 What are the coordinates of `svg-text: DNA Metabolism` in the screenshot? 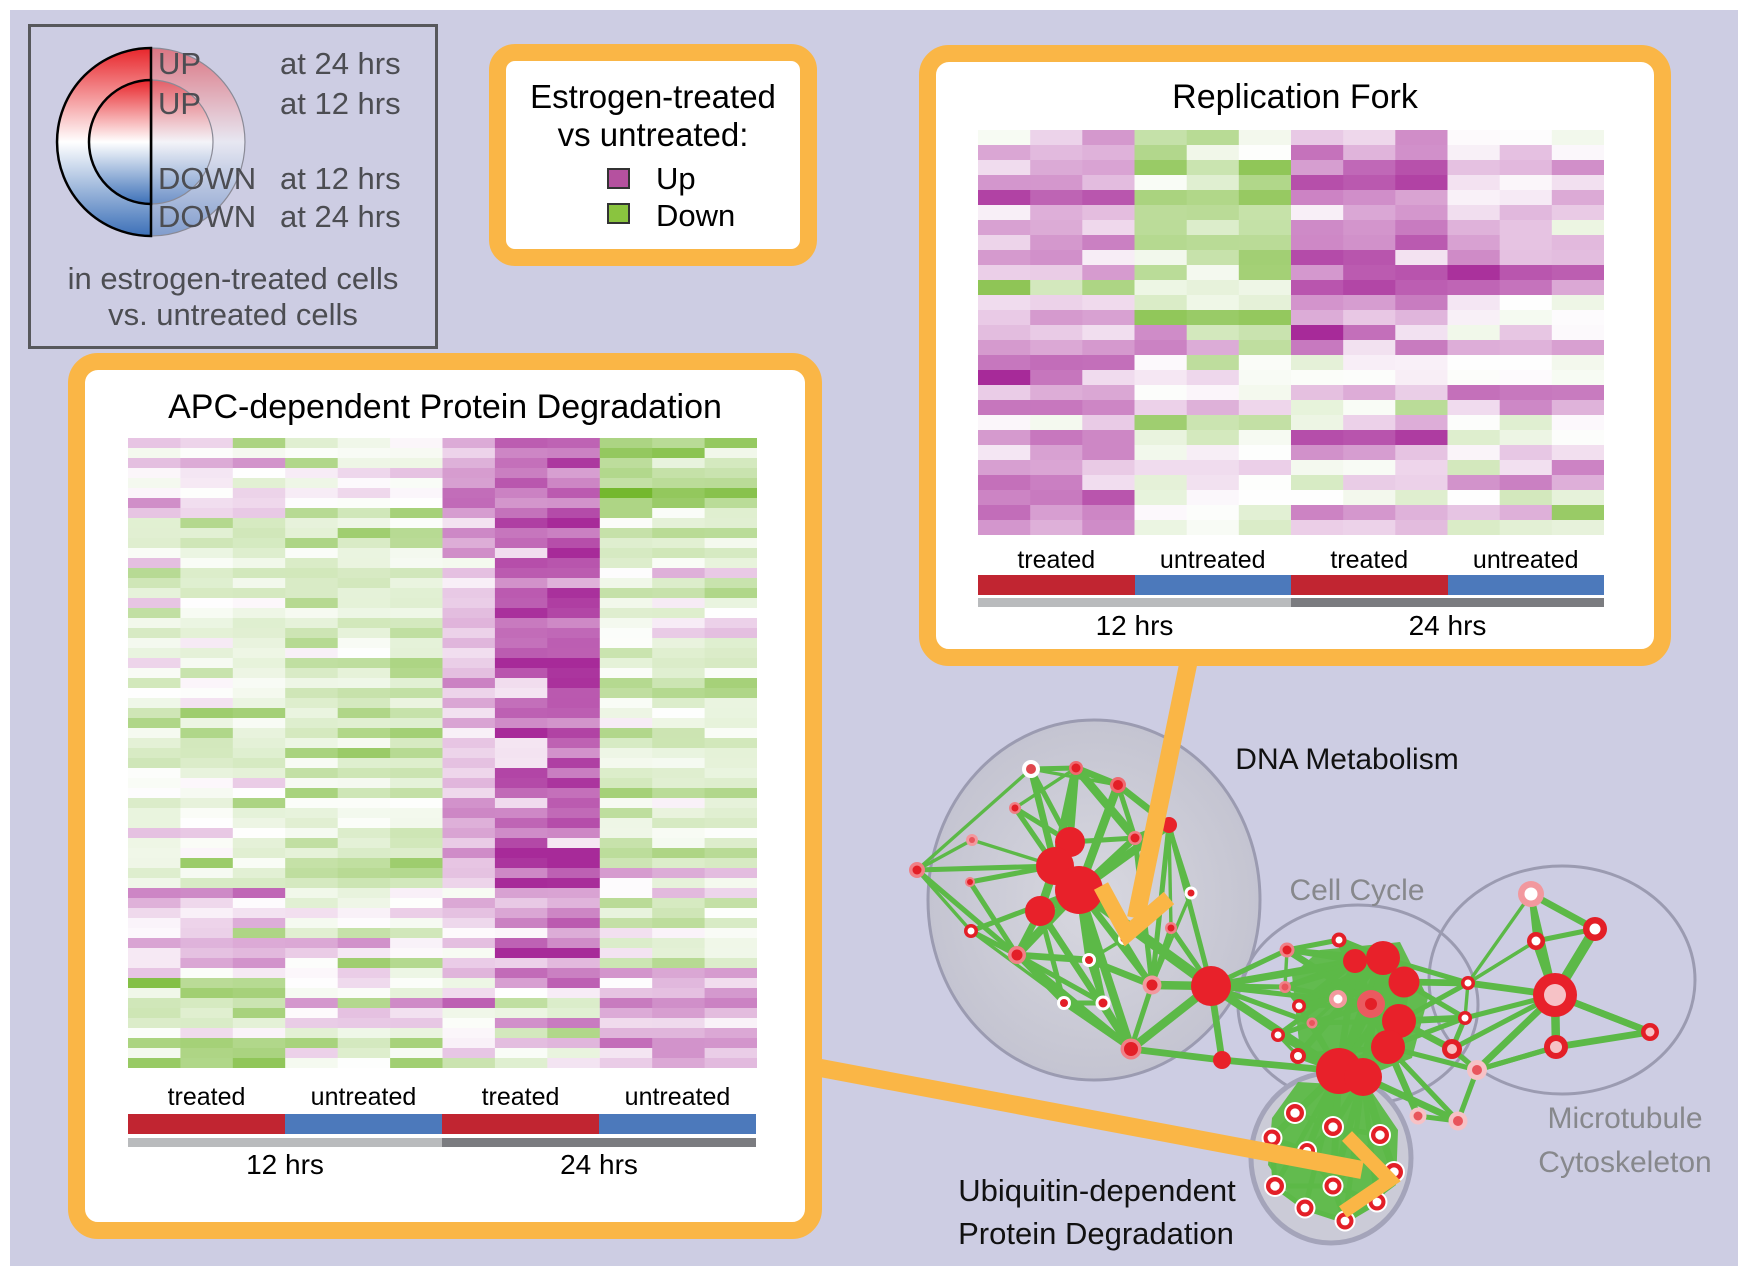 It's located at (1346, 759).